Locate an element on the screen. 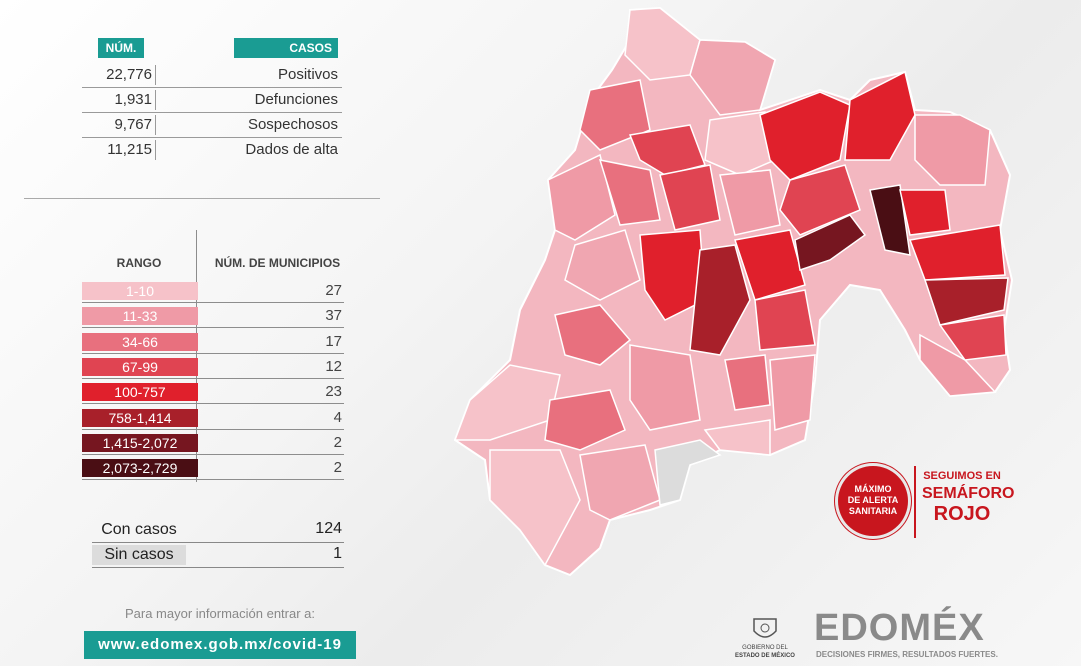 This screenshot has width=1081, height=666. edomex-tagline: DECISIONES FIRMES, RESULTADOS FUERTES. is located at coordinates (907, 654).